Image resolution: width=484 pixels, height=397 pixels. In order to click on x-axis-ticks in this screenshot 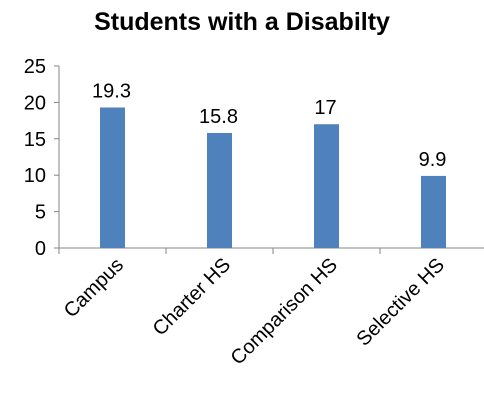, I will do `click(219, 251)`.